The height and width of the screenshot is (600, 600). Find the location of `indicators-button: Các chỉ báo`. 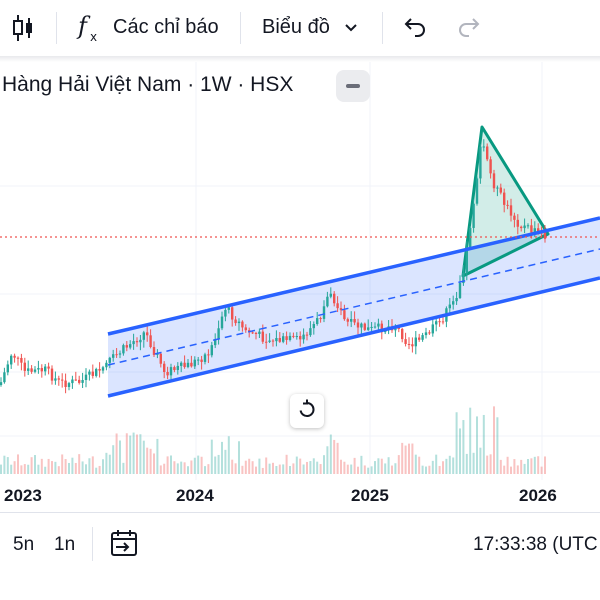

indicators-button: Các chỉ báo is located at coordinates (166, 27).